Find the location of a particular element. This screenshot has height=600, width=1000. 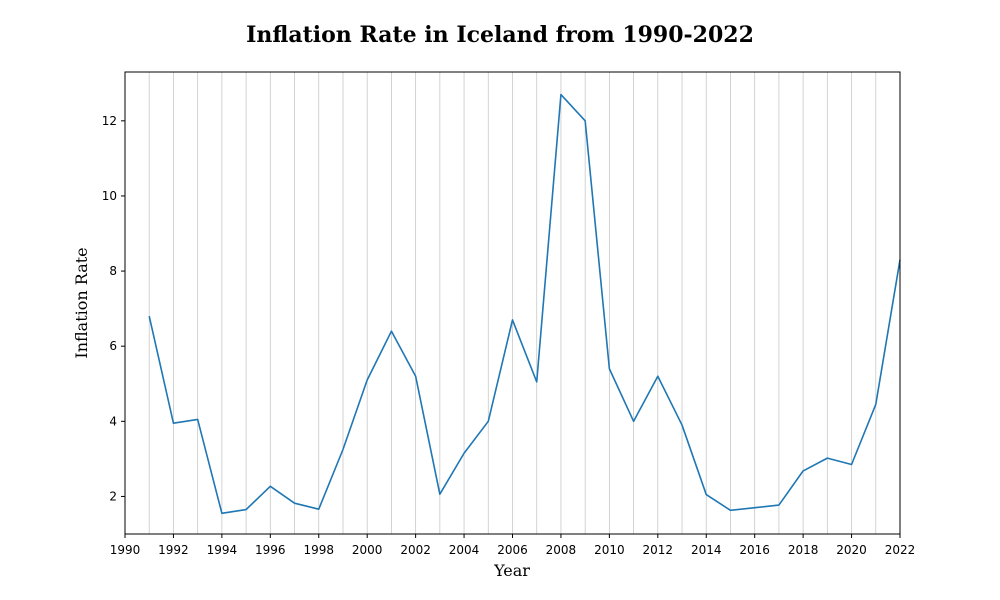

x-tick-label: 2002 is located at coordinates (415, 550).